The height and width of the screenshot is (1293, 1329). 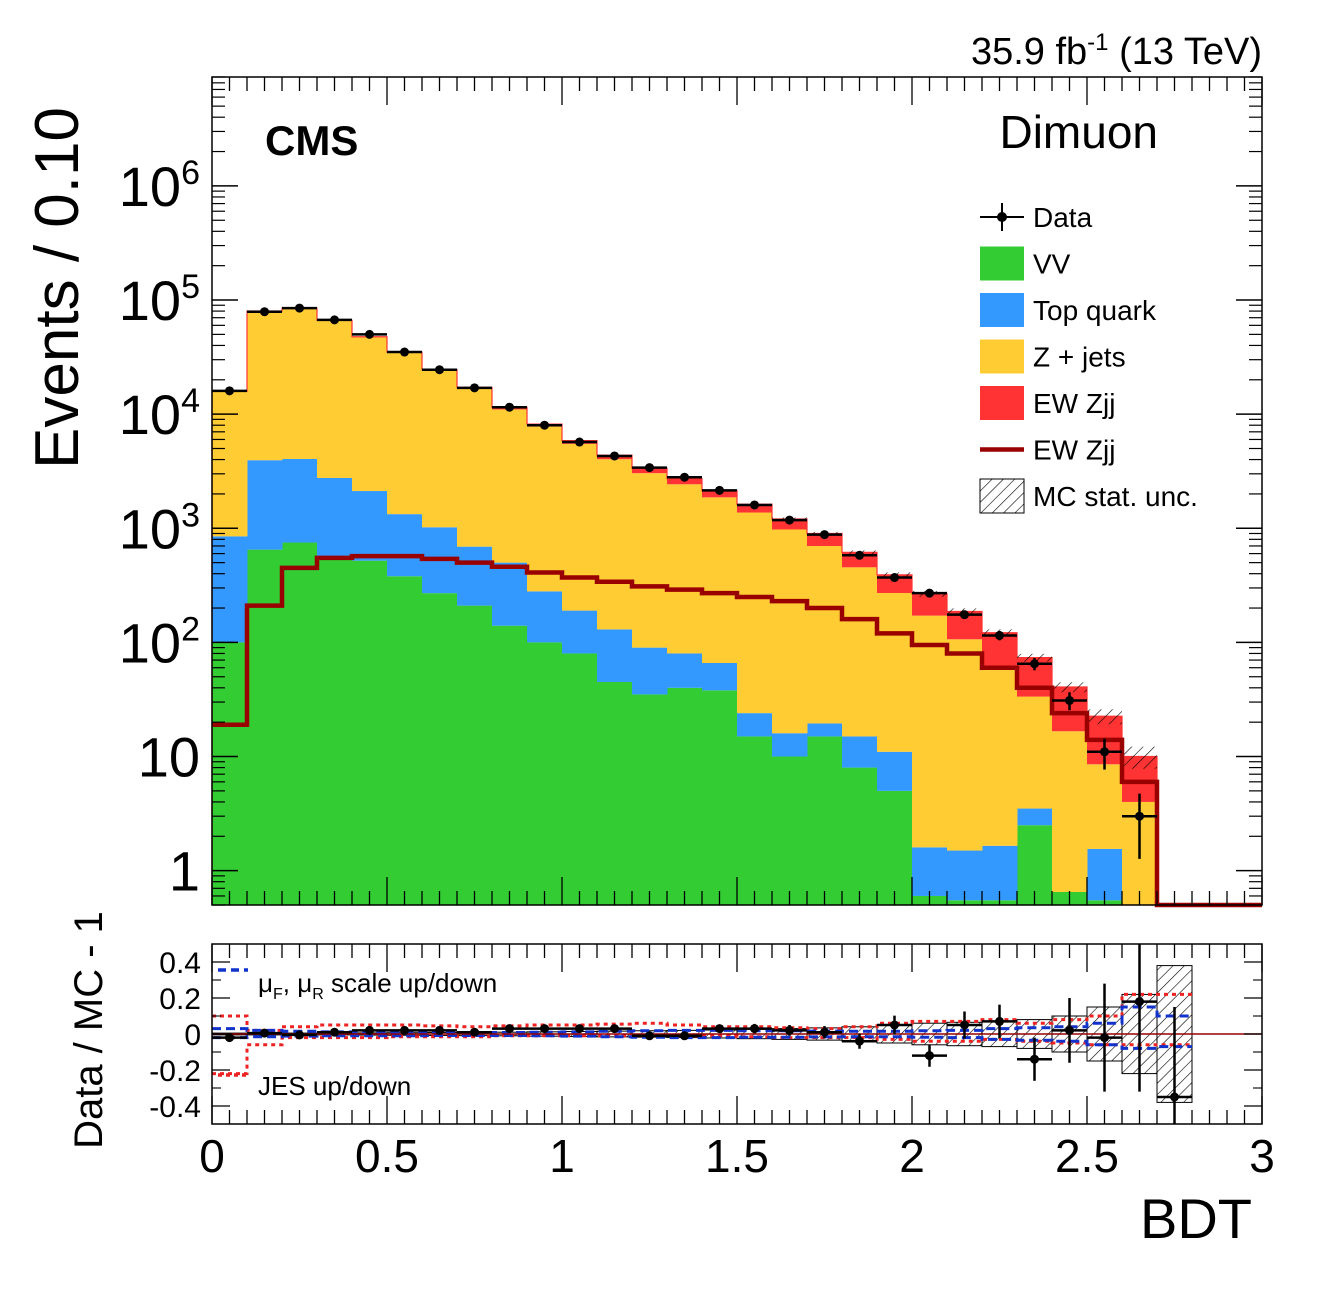 I want to click on x-tick-label-2: 1, so click(x=562, y=1156).